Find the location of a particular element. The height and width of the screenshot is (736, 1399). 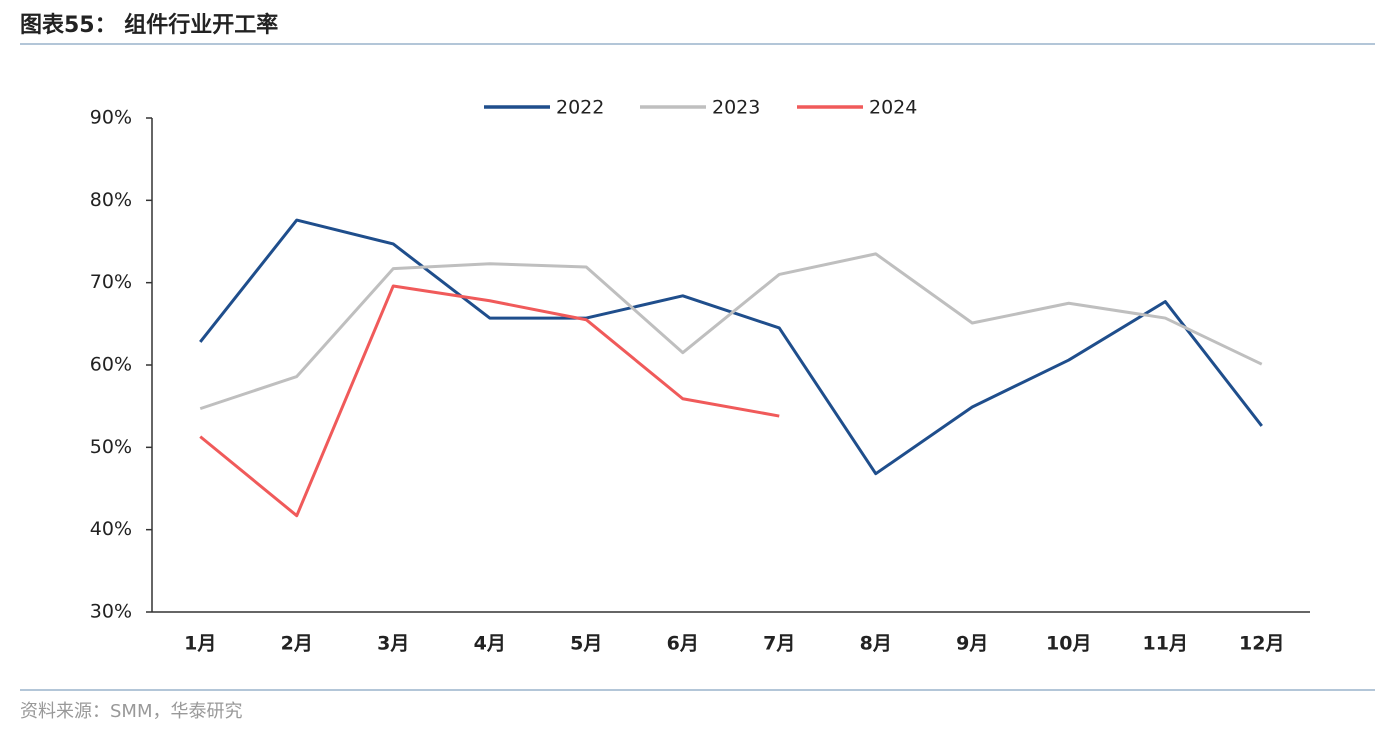

x-tick-label: 1月 is located at coordinates (200, 644).